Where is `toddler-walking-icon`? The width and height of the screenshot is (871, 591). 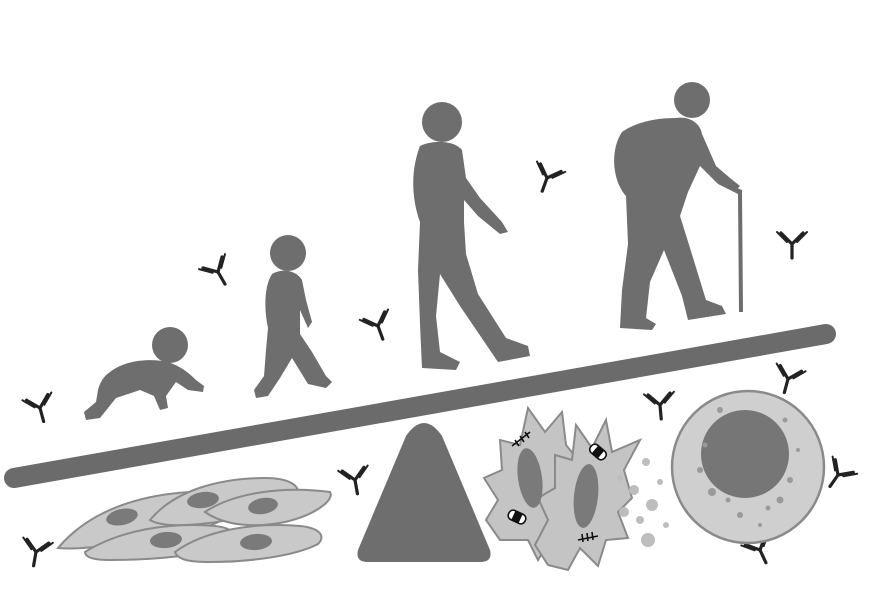 toddler-walking-icon is located at coordinates (293, 316).